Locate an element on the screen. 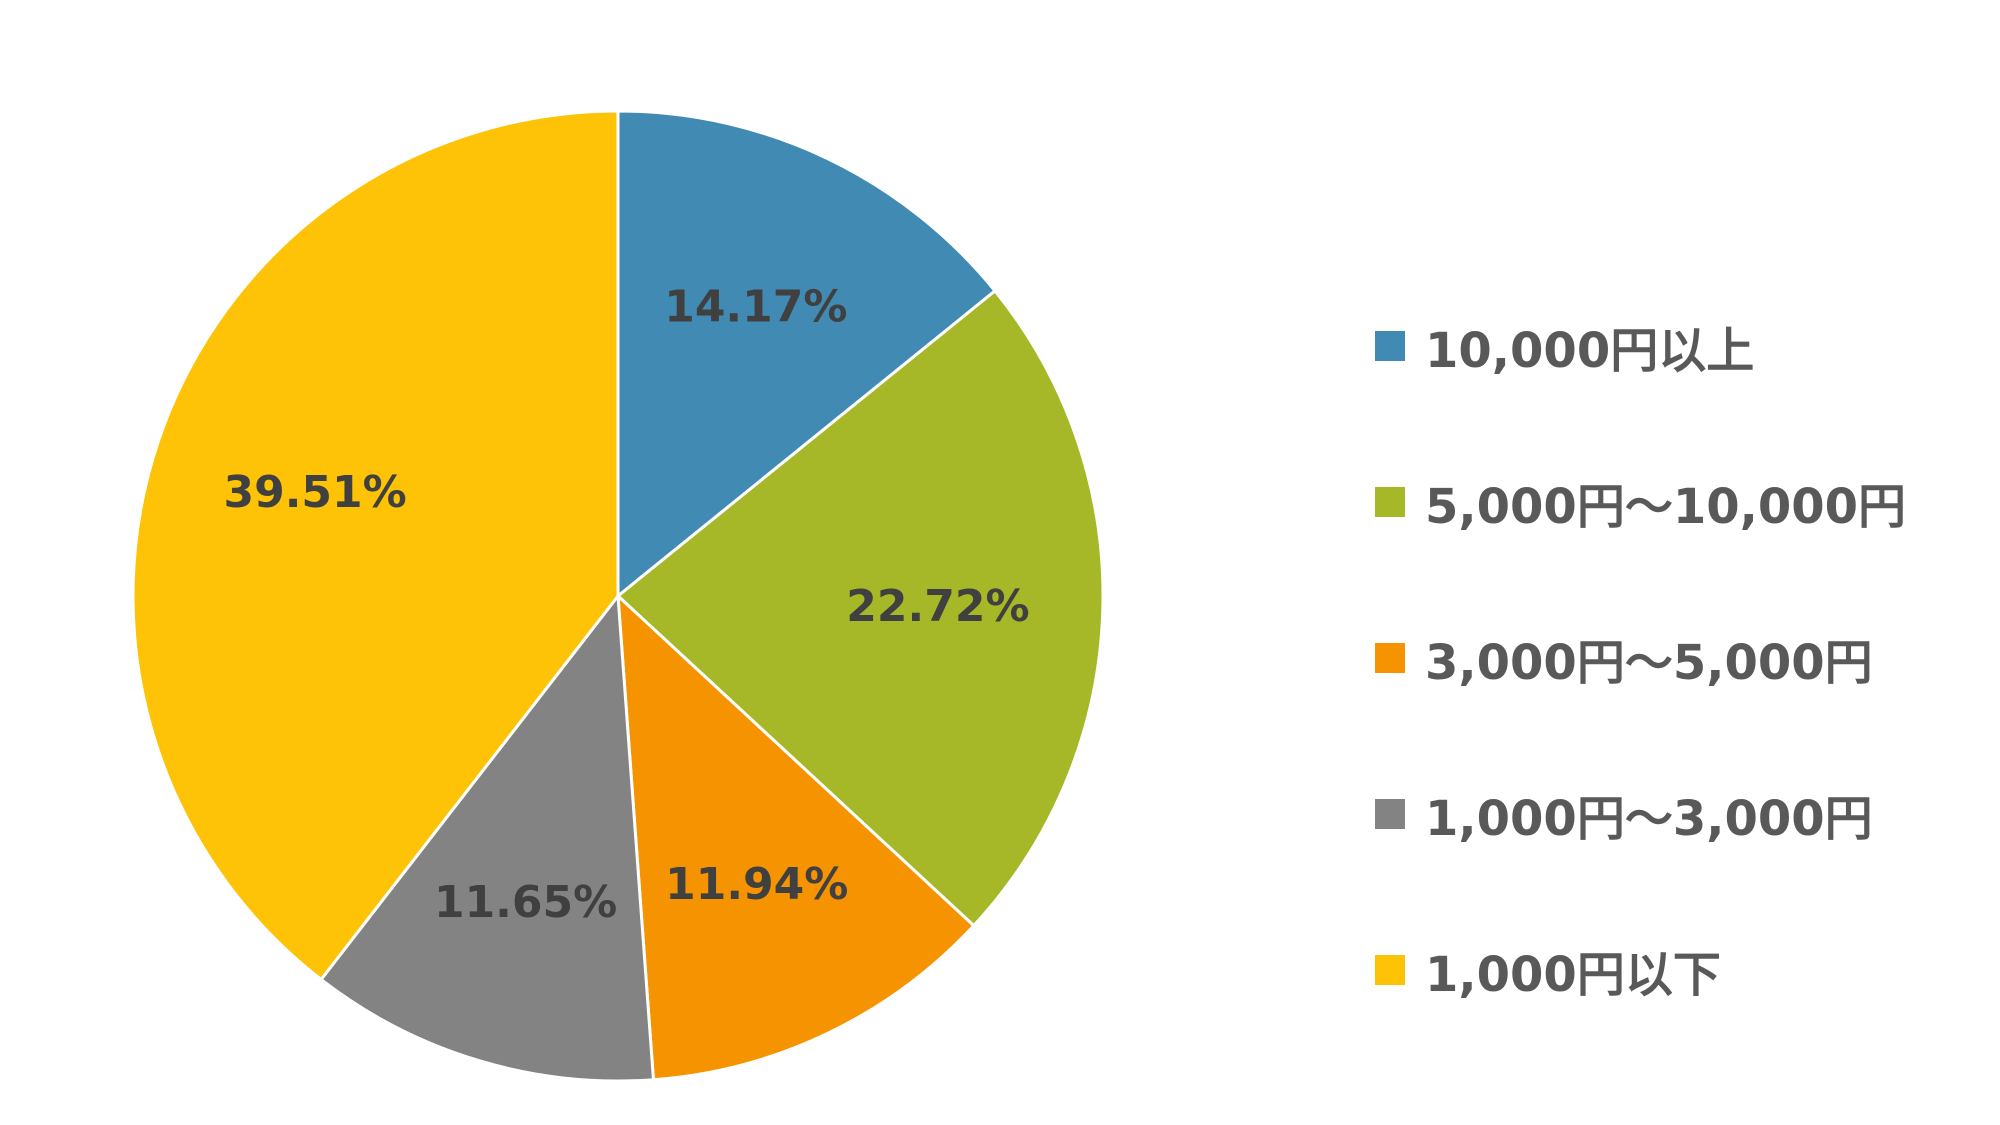  legend-label: 1,000円〜3,000円 is located at coordinates (1649, 819).